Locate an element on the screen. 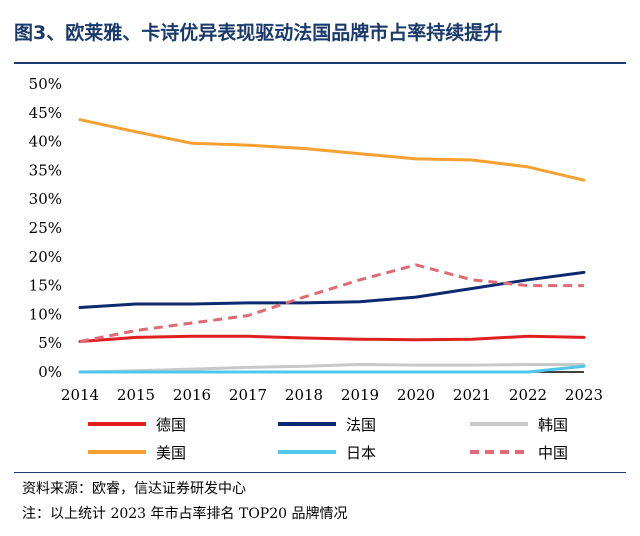  legend-label: 法国 is located at coordinates (361, 425).